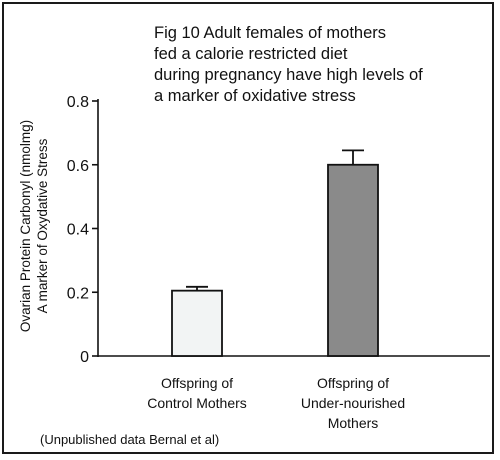 The width and height of the screenshot is (500, 460). I want to click on category-label-line: Control Mothers, so click(197, 403).